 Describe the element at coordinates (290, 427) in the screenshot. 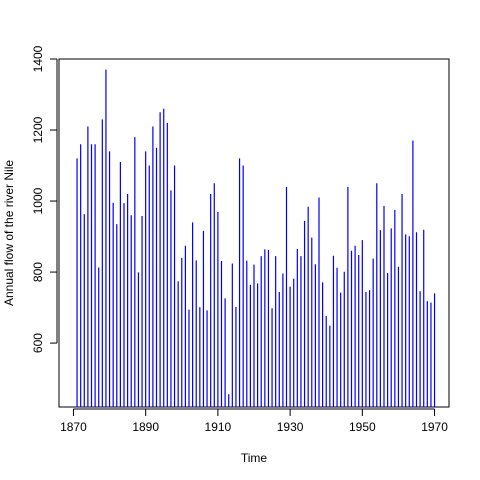

I see `x-tick-label: 1930` at that location.